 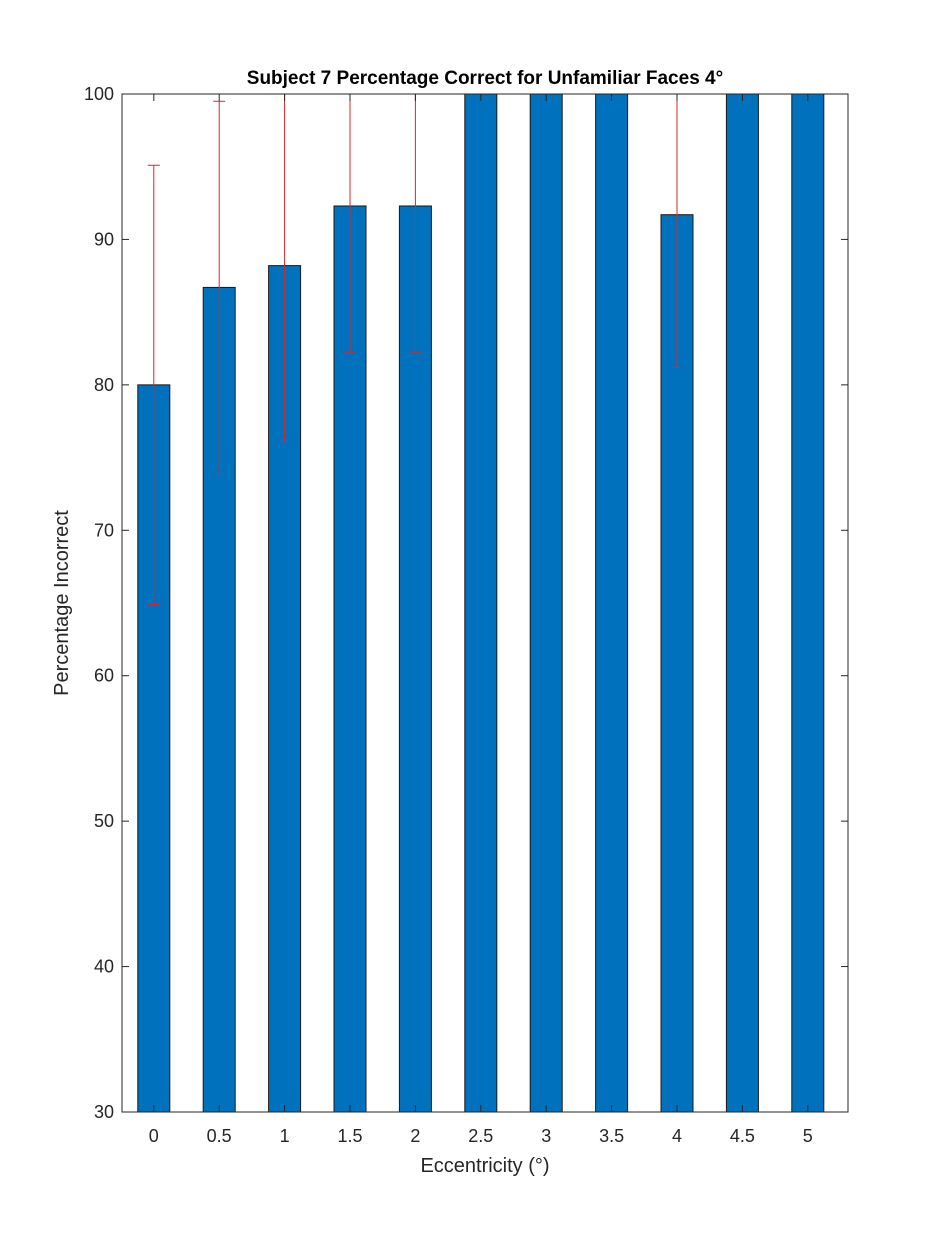 I want to click on x-tick-label-2: 1, so click(x=285, y=1136).